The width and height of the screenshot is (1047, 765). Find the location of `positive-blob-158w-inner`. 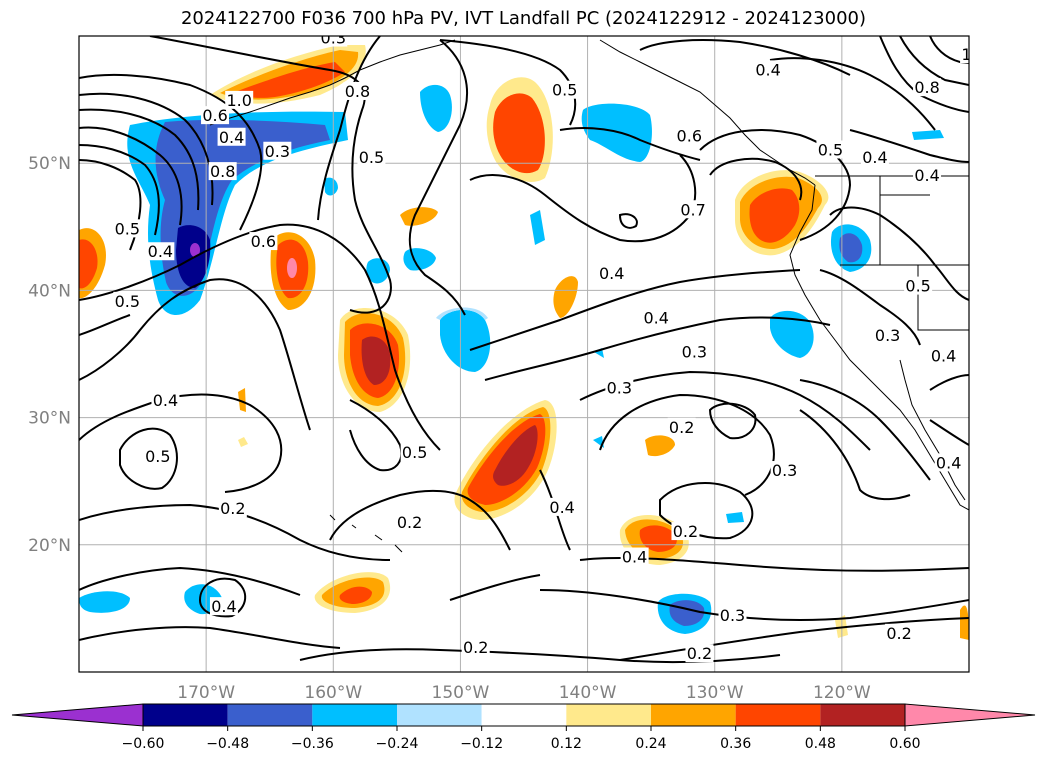

positive-blob-158w-inner is located at coordinates (355, 595).